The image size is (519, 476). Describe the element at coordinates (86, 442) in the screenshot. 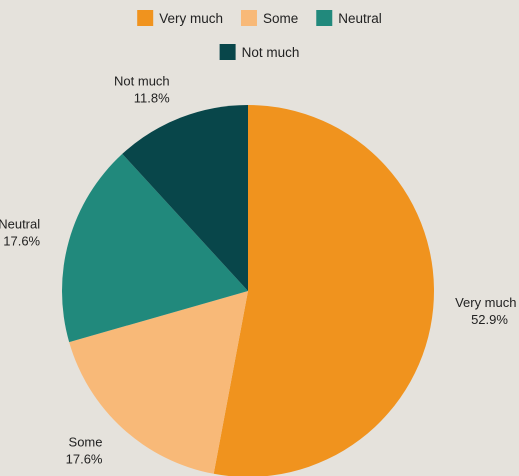

I see `slice-label-some: Some` at that location.